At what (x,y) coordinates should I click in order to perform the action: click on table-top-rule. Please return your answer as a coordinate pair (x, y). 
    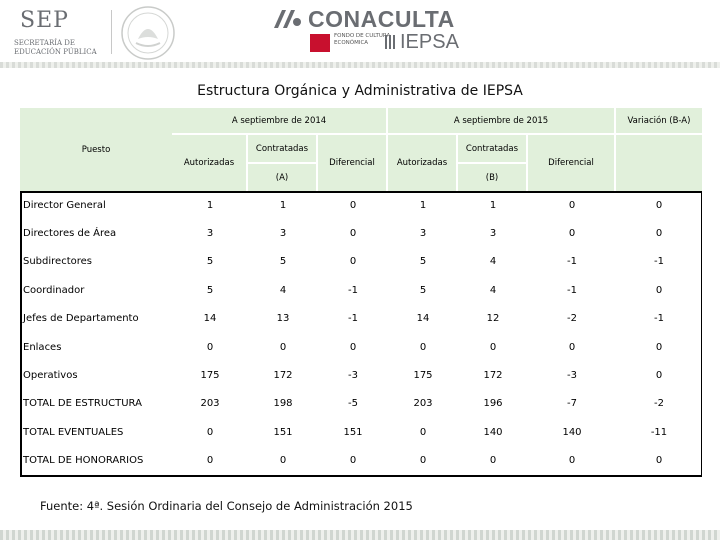
    Looking at the image, I should click on (361, 192).